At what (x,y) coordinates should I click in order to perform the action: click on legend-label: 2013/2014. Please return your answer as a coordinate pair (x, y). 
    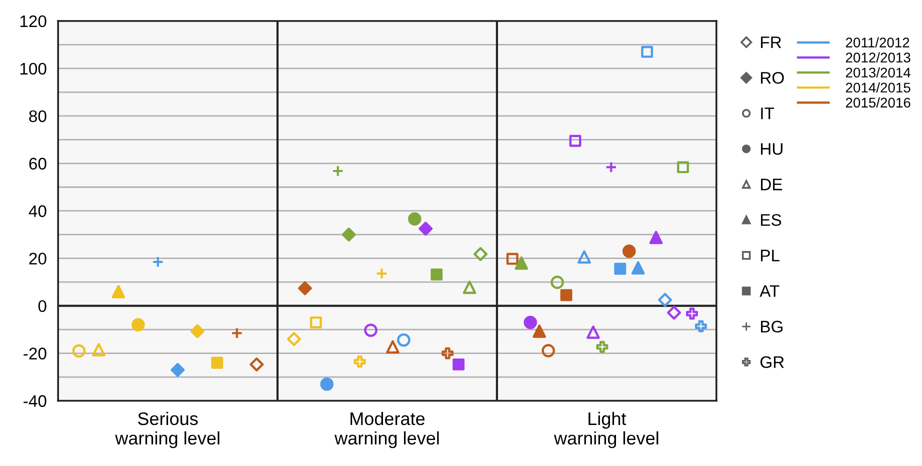
    Looking at the image, I should click on (878, 72).